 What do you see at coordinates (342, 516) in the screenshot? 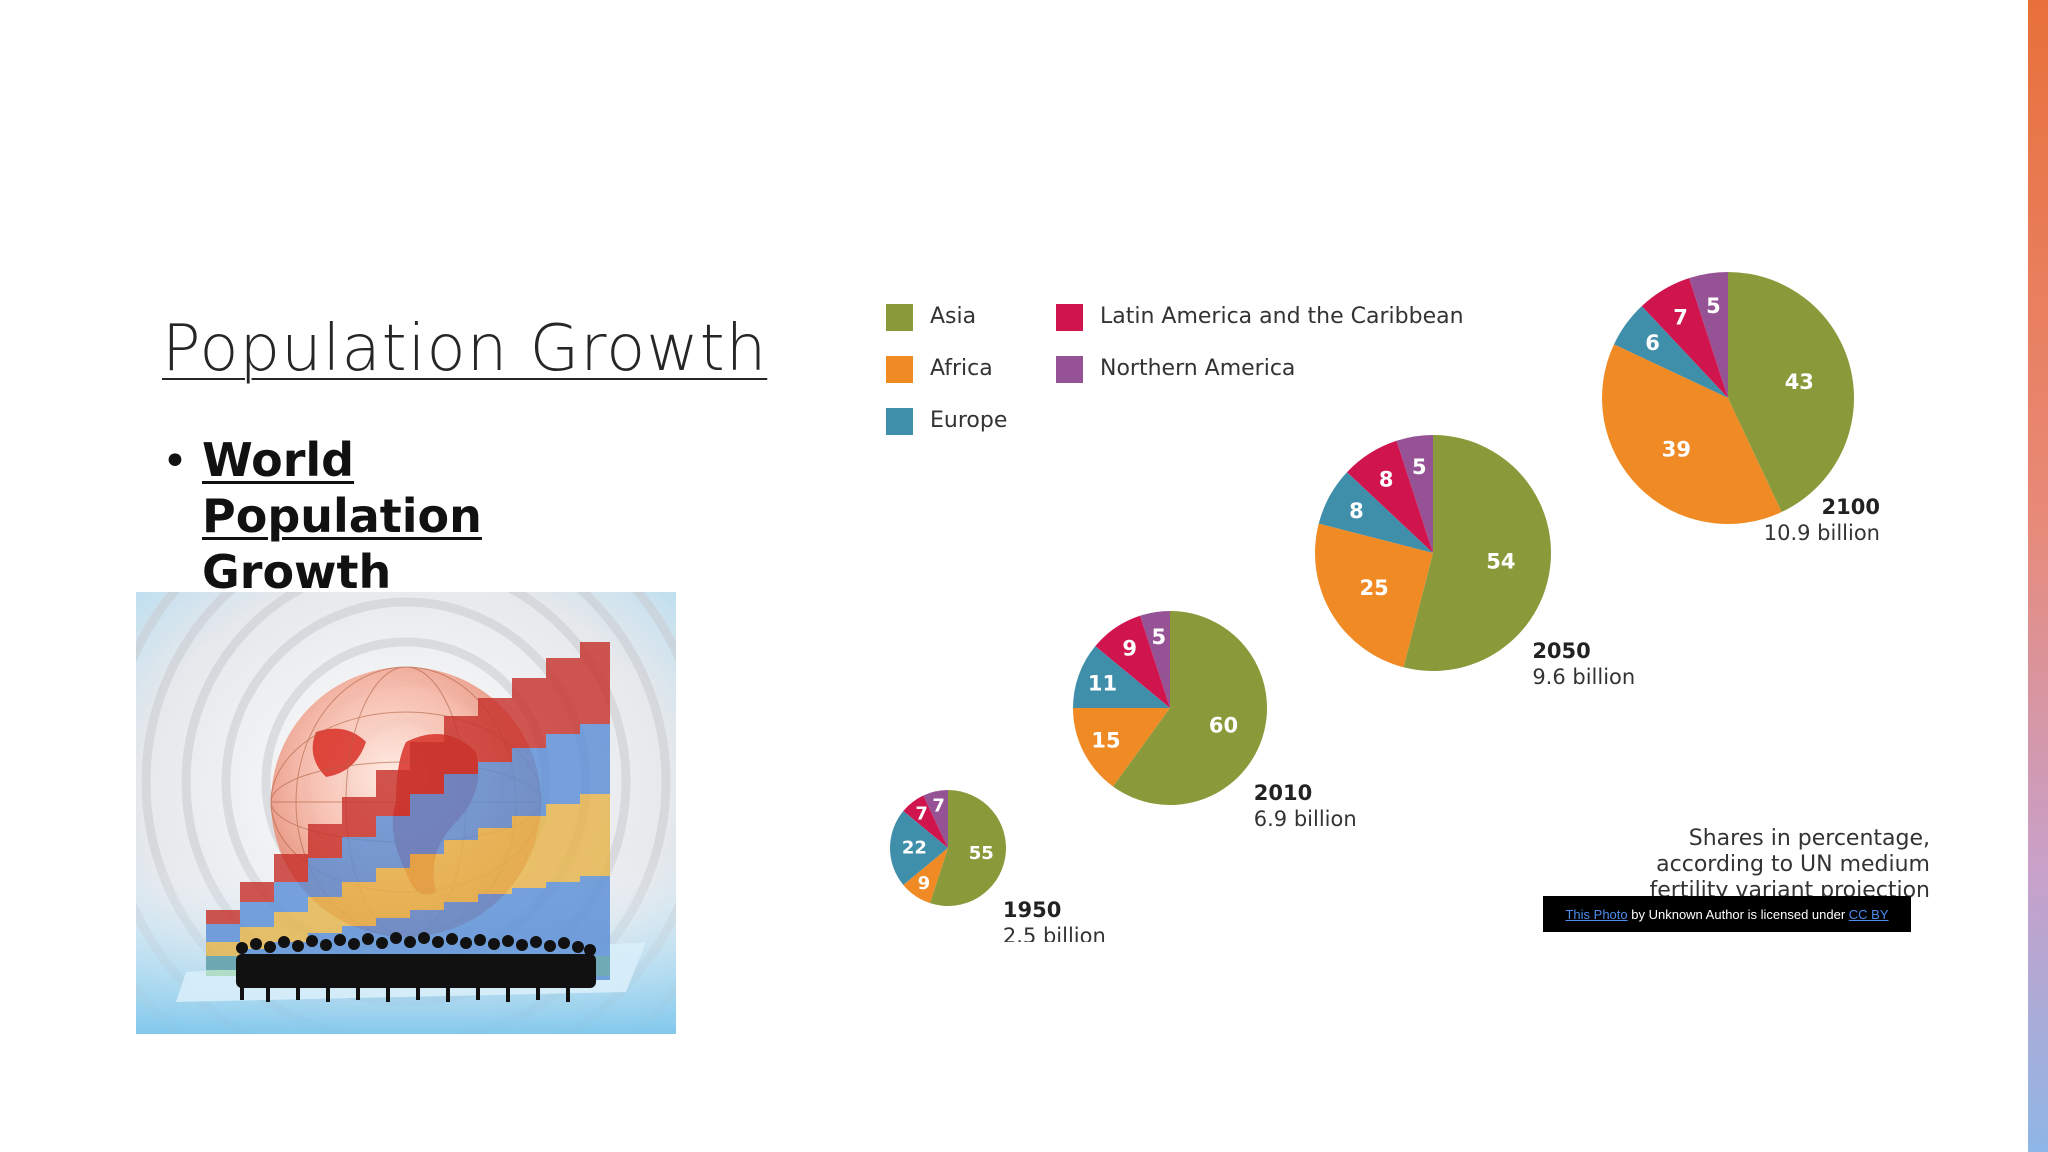
I see `world-population-growth-link: World Population Growth` at bounding box center [342, 516].